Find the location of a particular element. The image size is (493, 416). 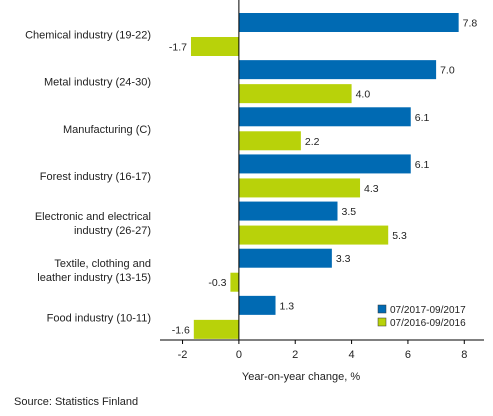

value-label-series-2-cat-2: 4.0 is located at coordinates (363, 95).